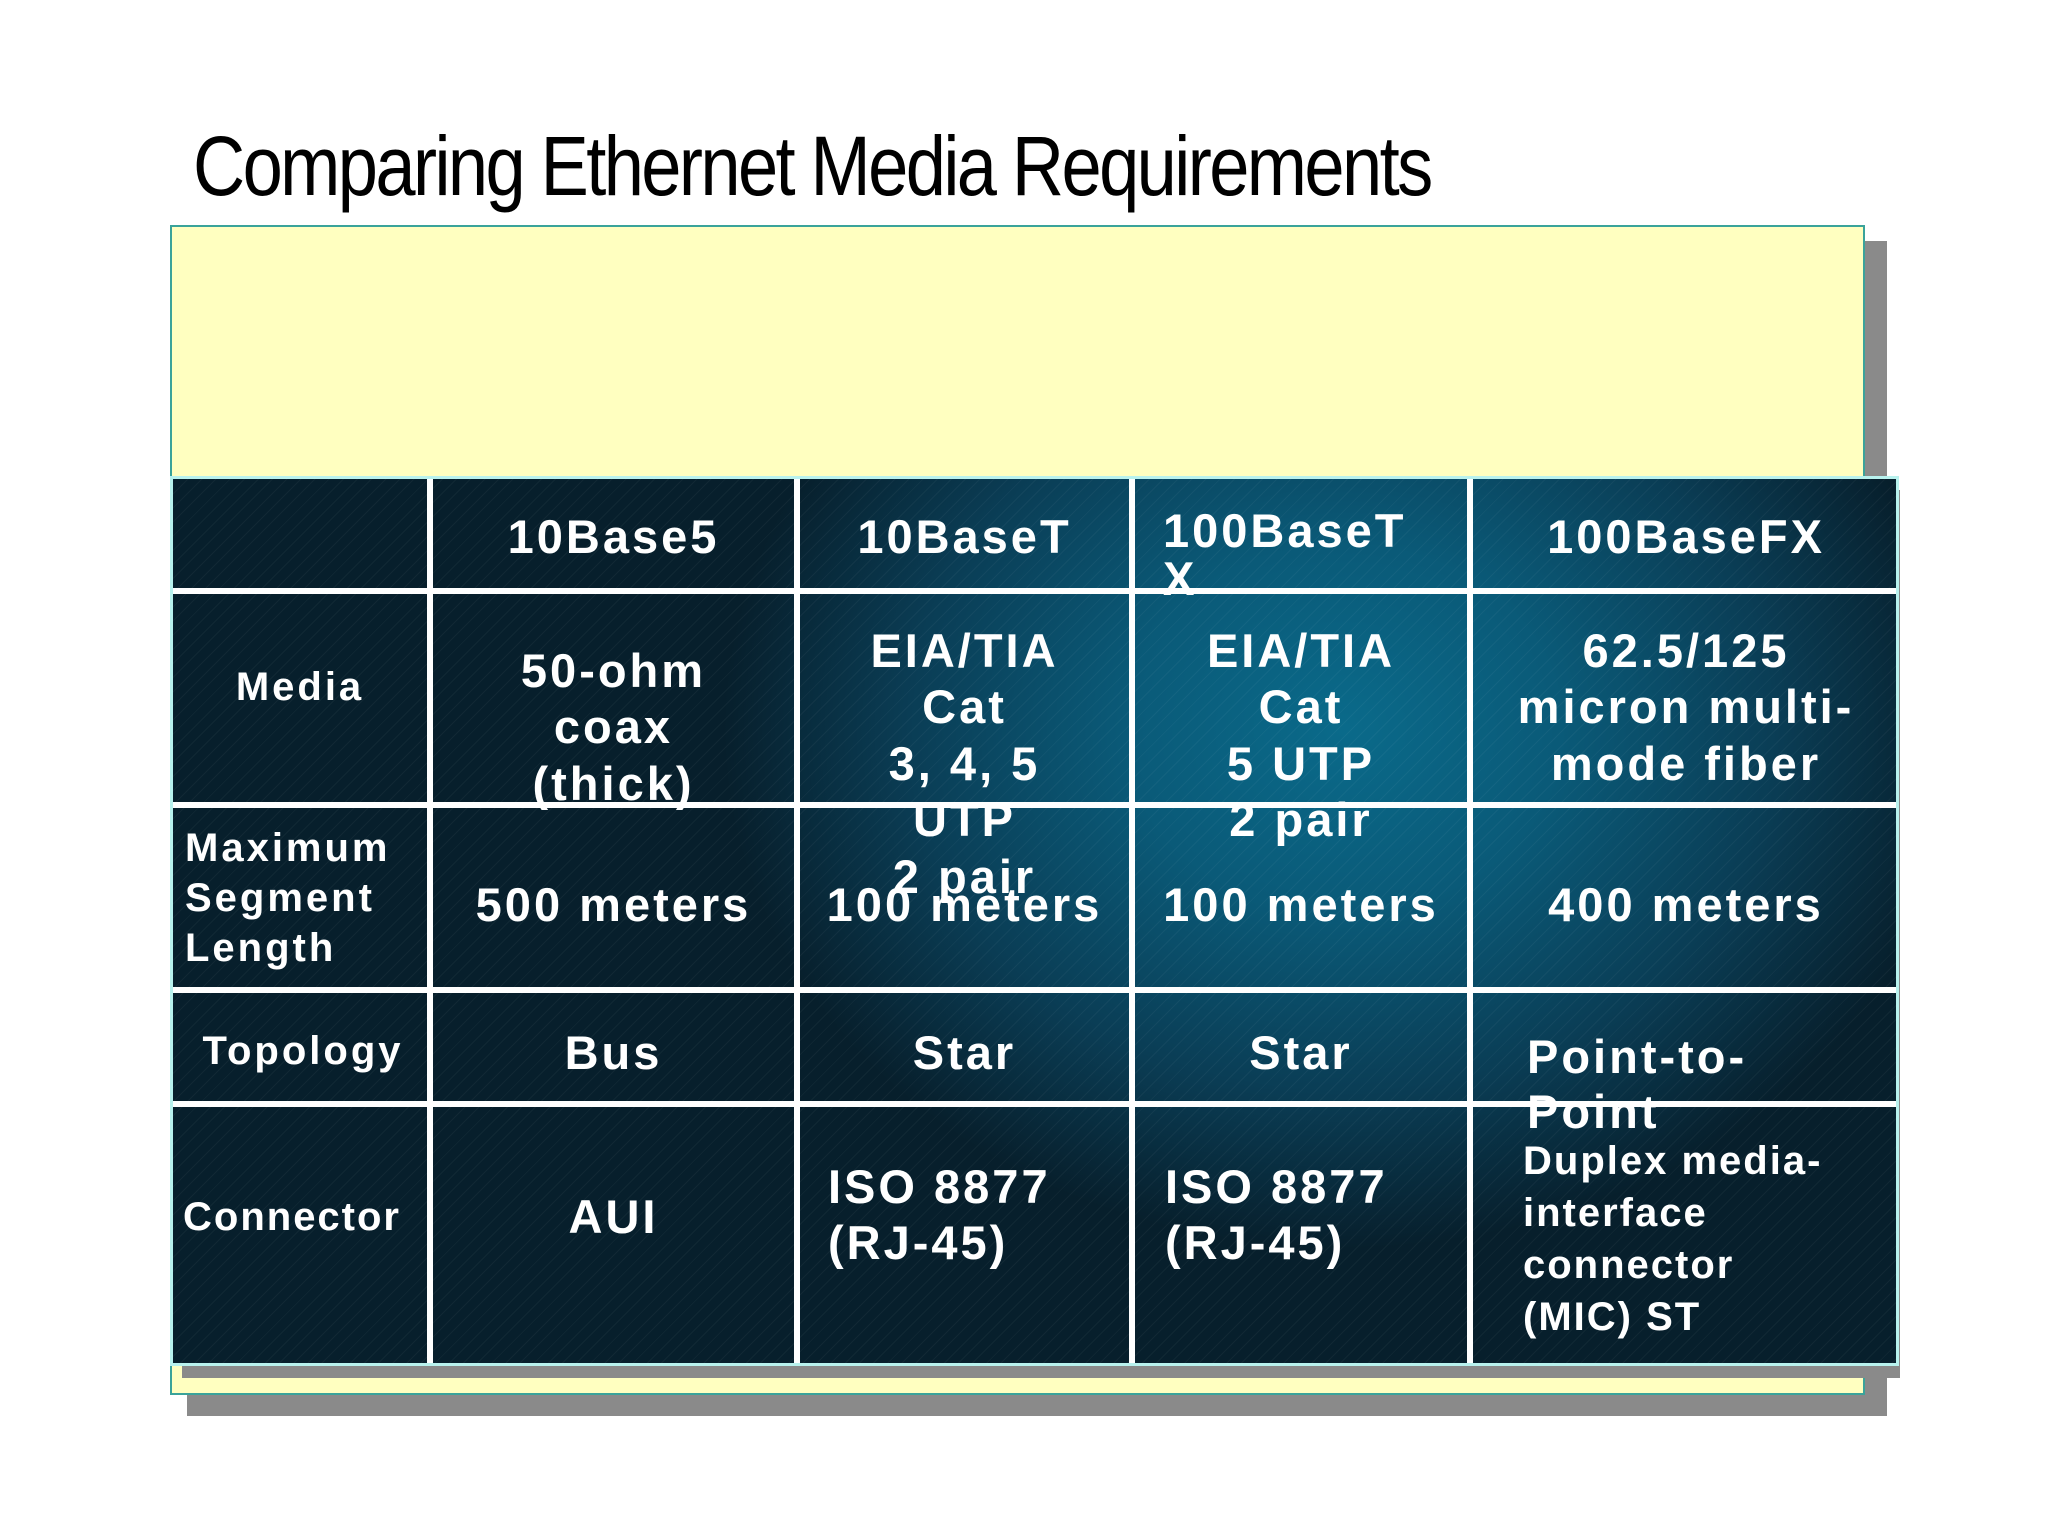  I want to click on cell-topology-10baset: Star, so click(964, 1052).